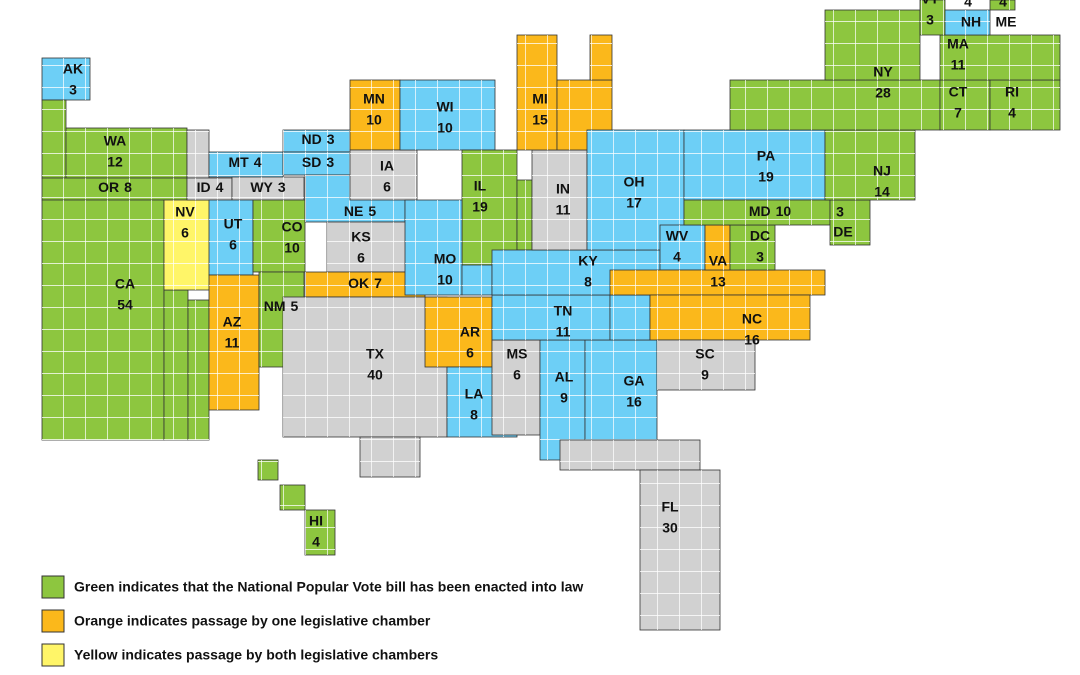 The width and height of the screenshot is (1080, 675). I want to click on state-abbr: OK, so click(358, 283).